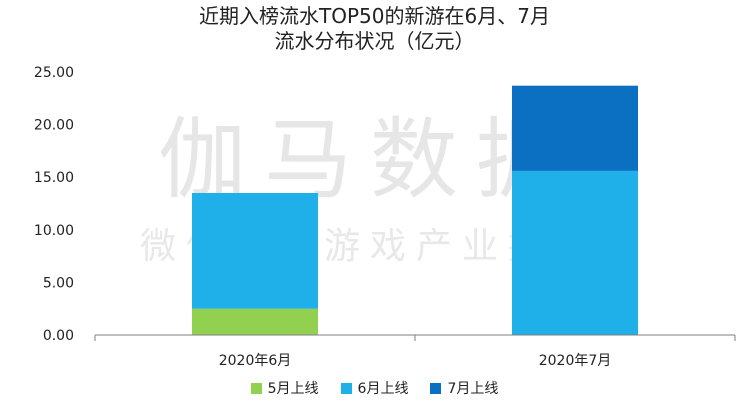 This screenshot has width=749, height=401. Describe the element at coordinates (575, 361) in the screenshot. I see `x-category-label: 2020年7月` at that location.